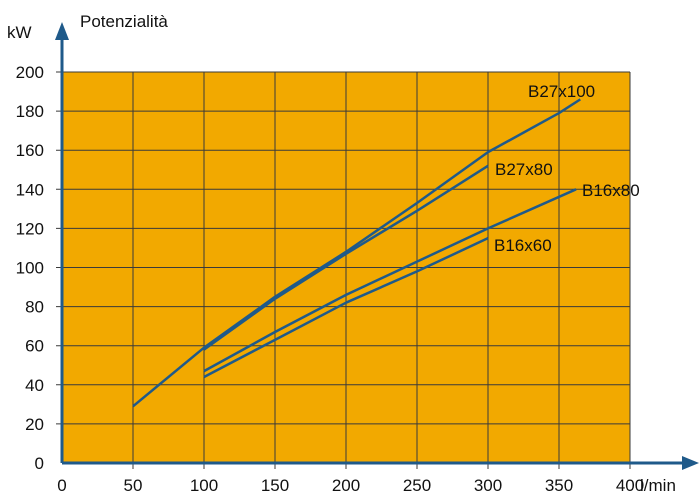  What do you see at coordinates (611, 190) in the screenshot?
I see `series-label-b16x80: B16x80` at bounding box center [611, 190].